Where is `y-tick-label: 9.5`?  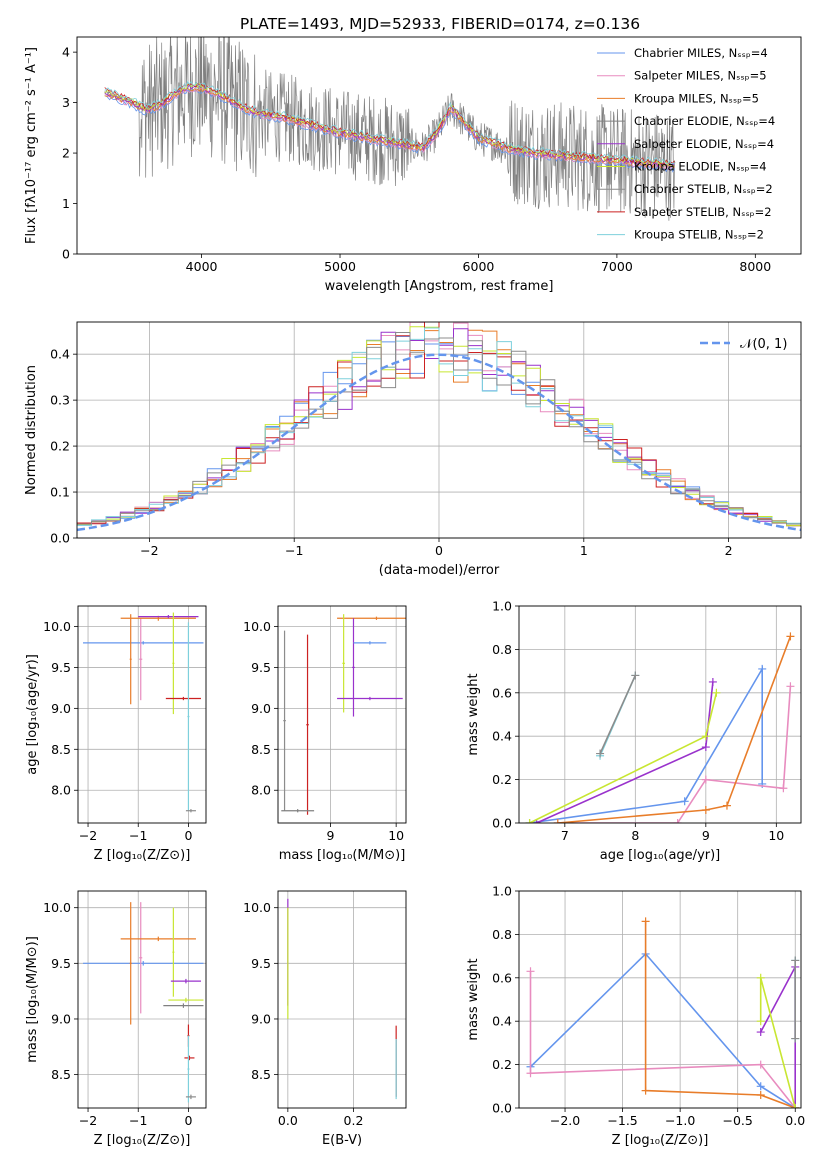 y-tick-label: 9.5 is located at coordinates (61, 963).